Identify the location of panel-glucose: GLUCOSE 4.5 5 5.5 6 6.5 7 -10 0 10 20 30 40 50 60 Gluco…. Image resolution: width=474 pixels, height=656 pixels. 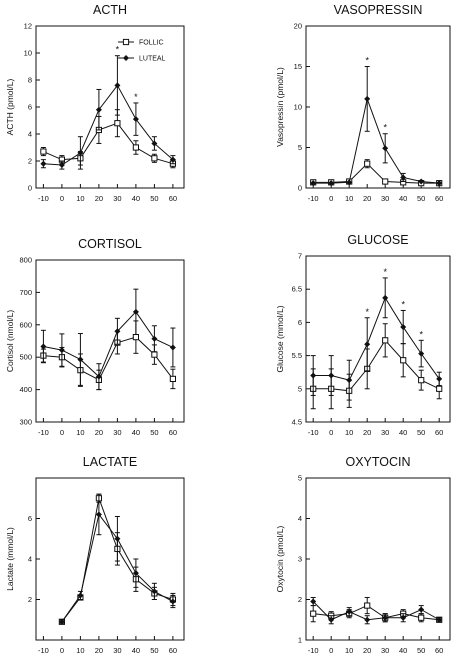
(363, 335).